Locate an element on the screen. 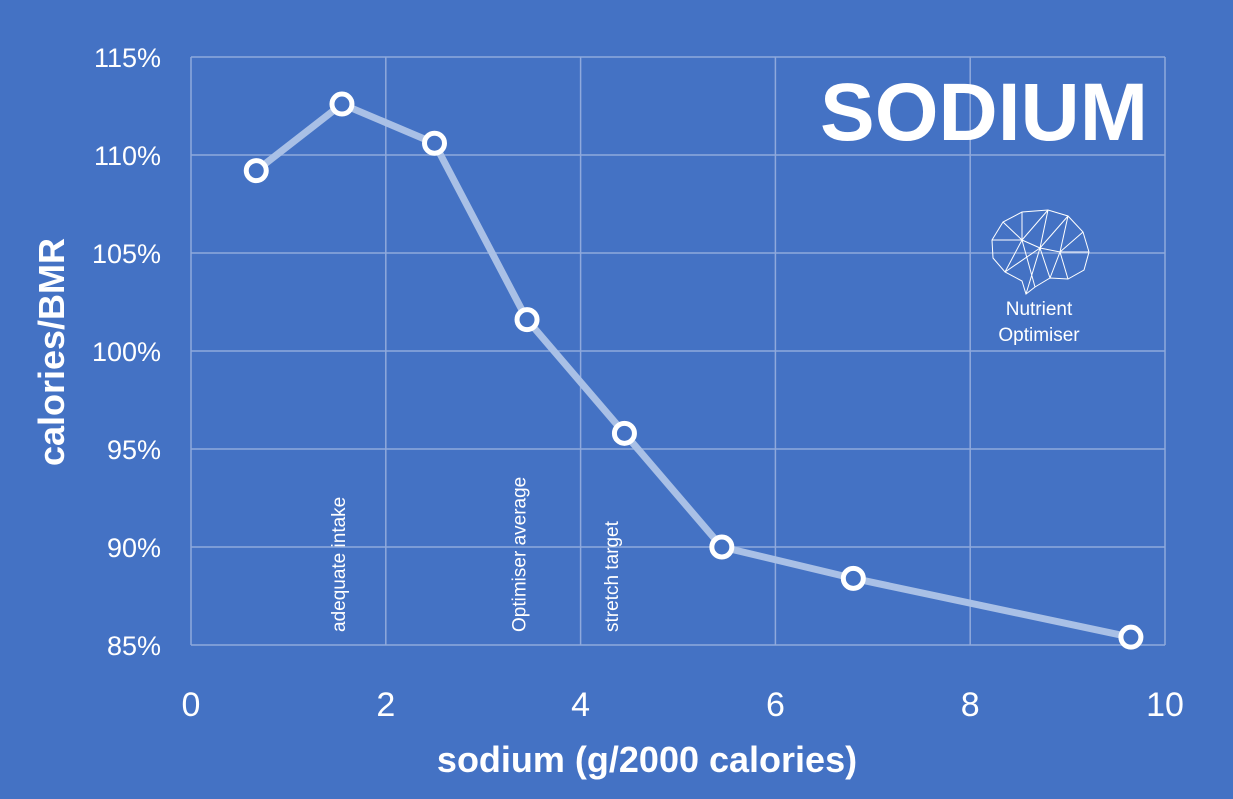  x-tick-label: 2 is located at coordinates (385, 705).